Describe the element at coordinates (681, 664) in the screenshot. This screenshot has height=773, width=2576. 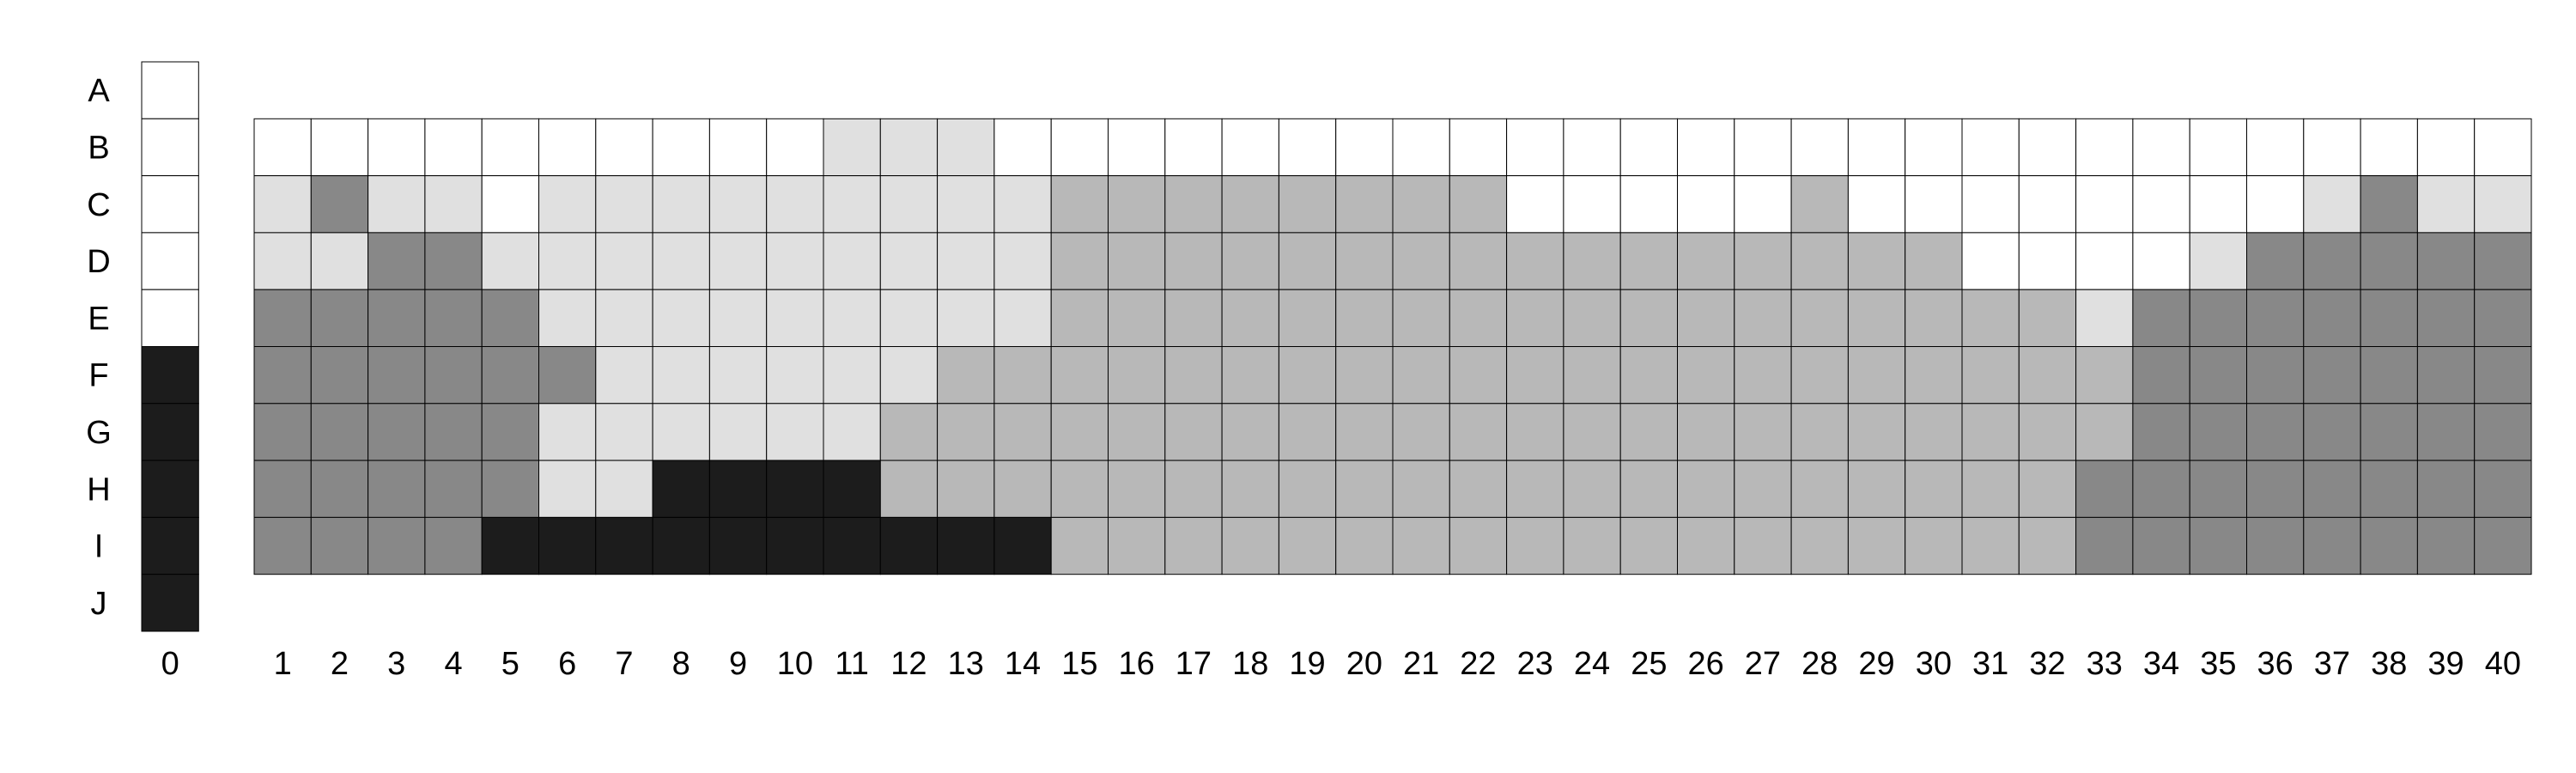
I see `column-label-8: 8` at that location.